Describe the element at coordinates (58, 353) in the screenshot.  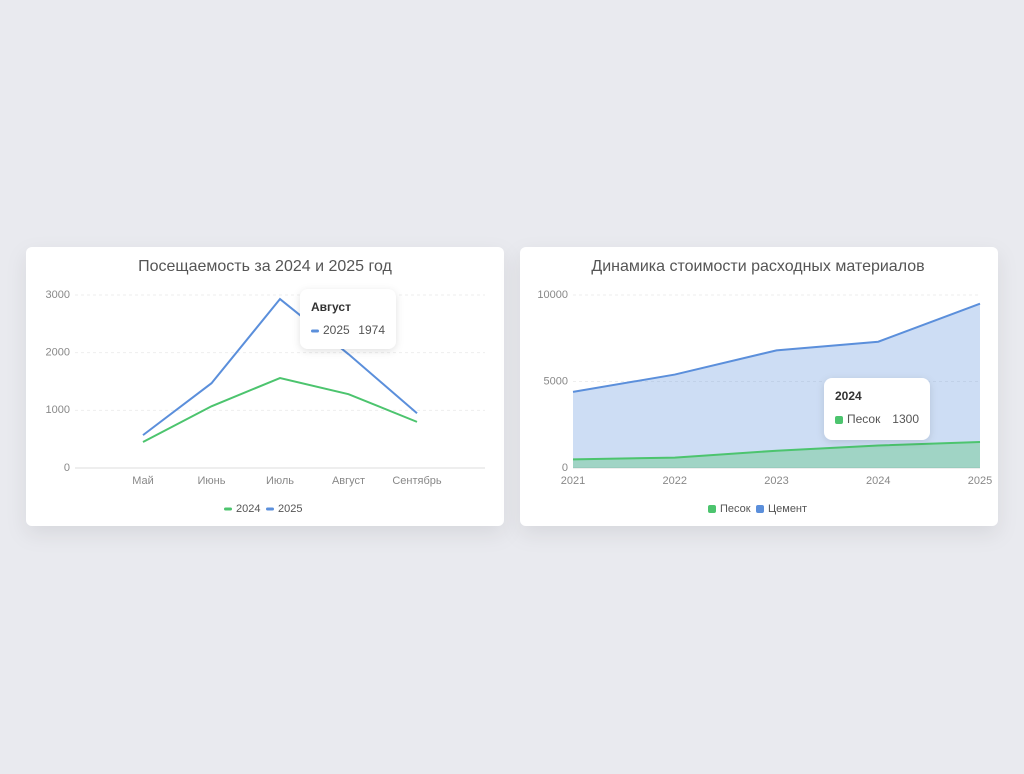
I see `y-tick-label: 2000` at that location.